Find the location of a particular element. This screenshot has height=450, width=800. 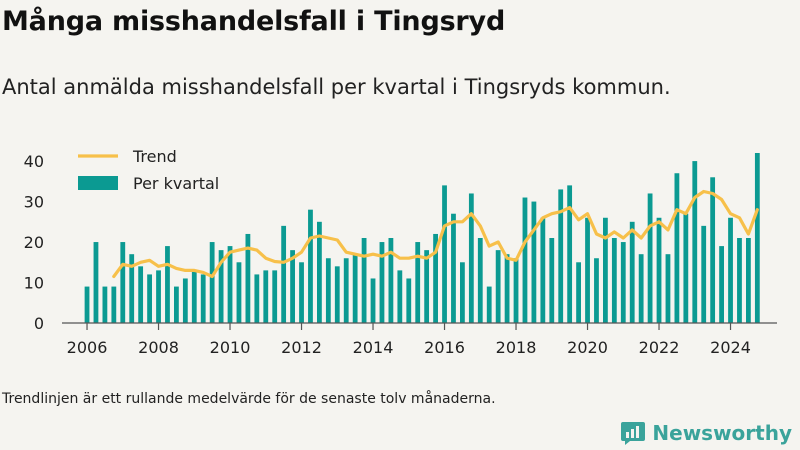

y-tick-label: 30 is located at coordinates (34, 202).